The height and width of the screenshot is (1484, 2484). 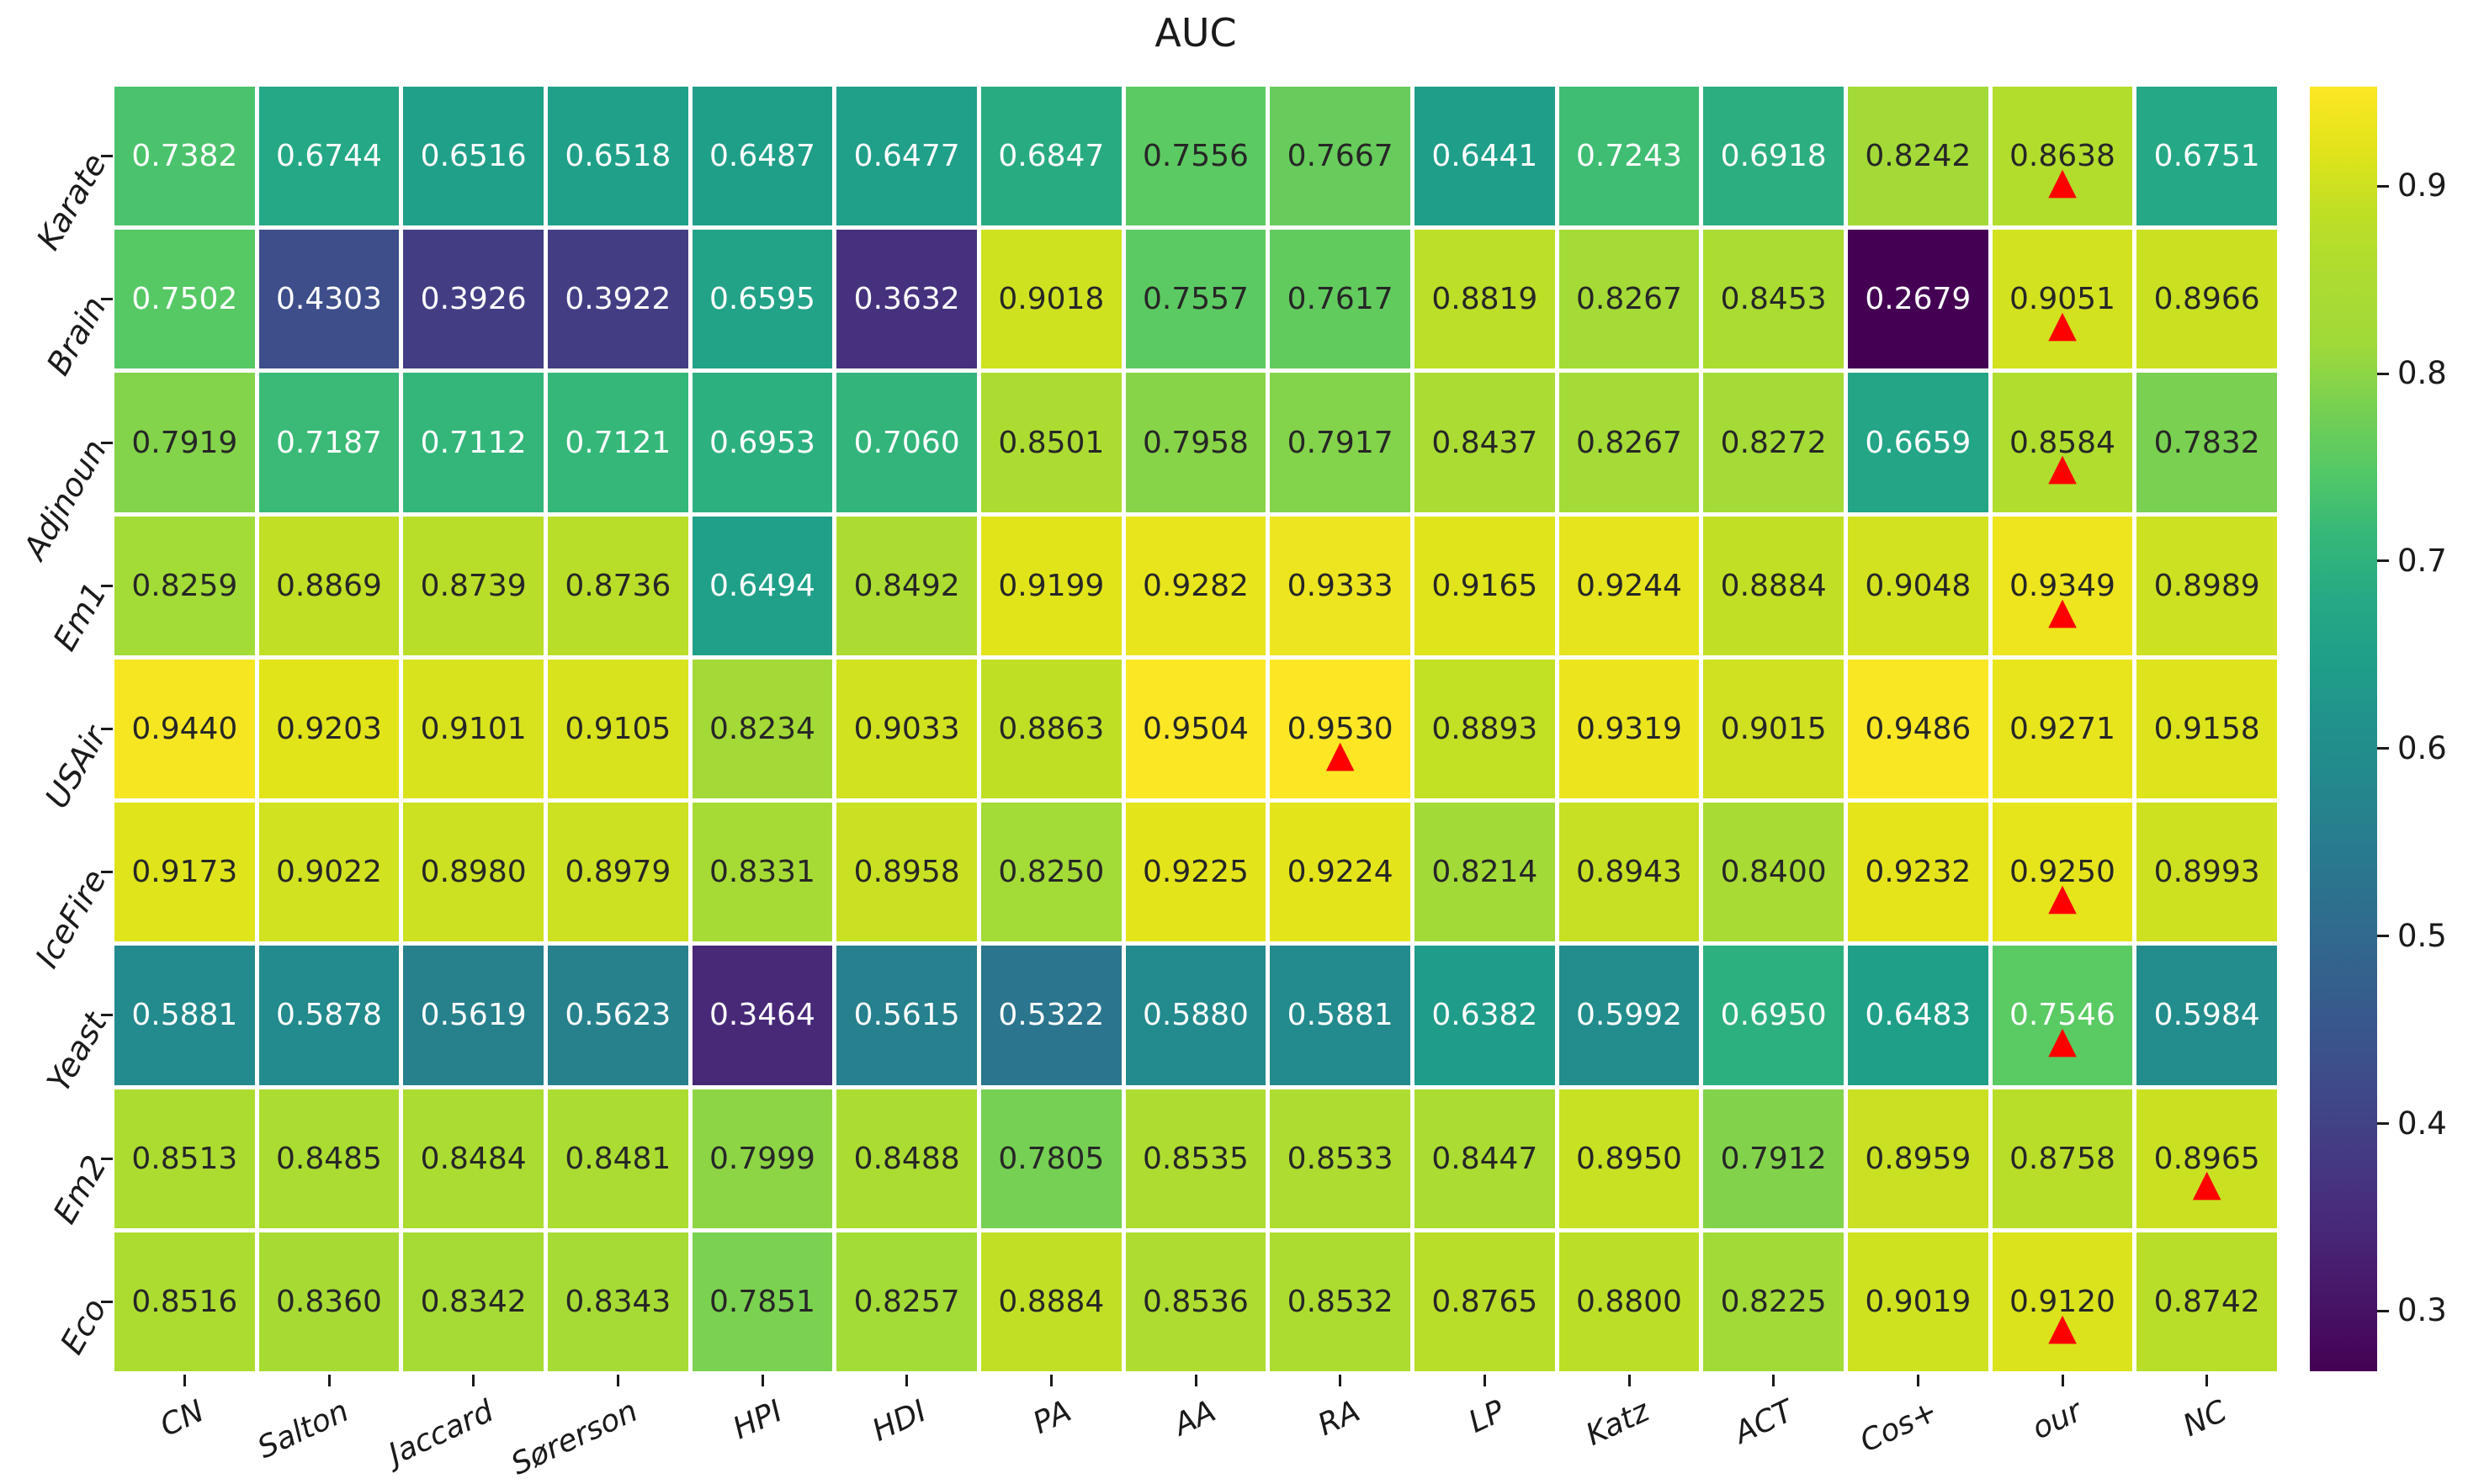 I want to click on col-label: ACT, so click(x=1764, y=1422).